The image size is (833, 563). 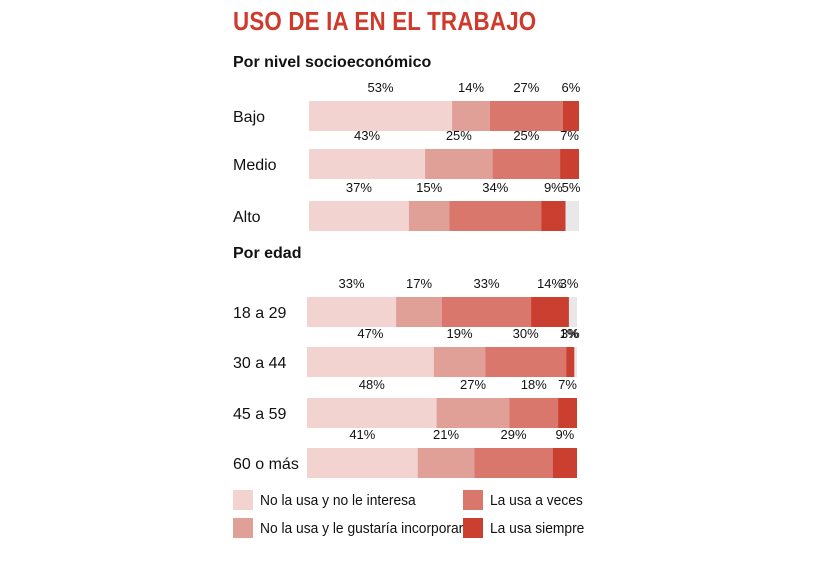 What do you see at coordinates (247, 217) in the screenshot?
I see `category-label: Alto` at bounding box center [247, 217].